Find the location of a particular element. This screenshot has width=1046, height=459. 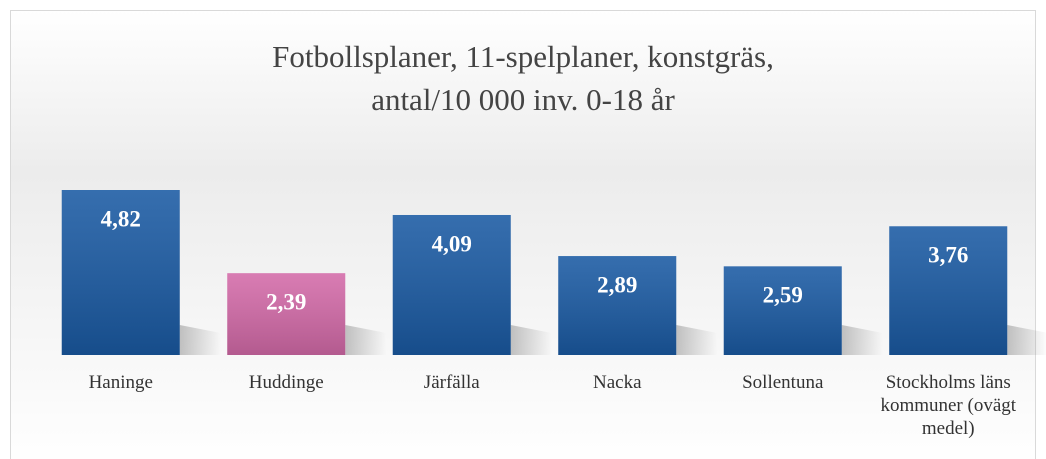

value-label: 3,76 is located at coordinates (948, 255).